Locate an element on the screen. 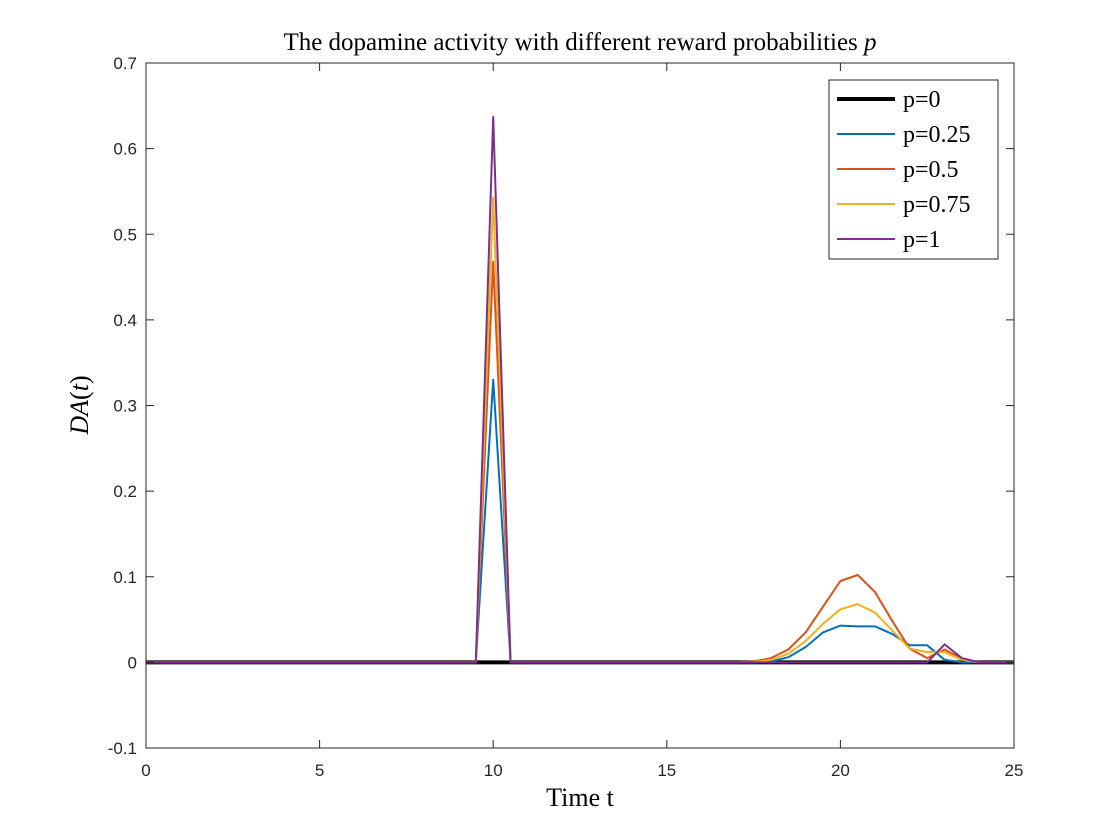 This screenshot has width=1120, height=840. legend-items: p=0 p=0.25 p=0.5 p=0.75 p=1 is located at coordinates (904, 170).